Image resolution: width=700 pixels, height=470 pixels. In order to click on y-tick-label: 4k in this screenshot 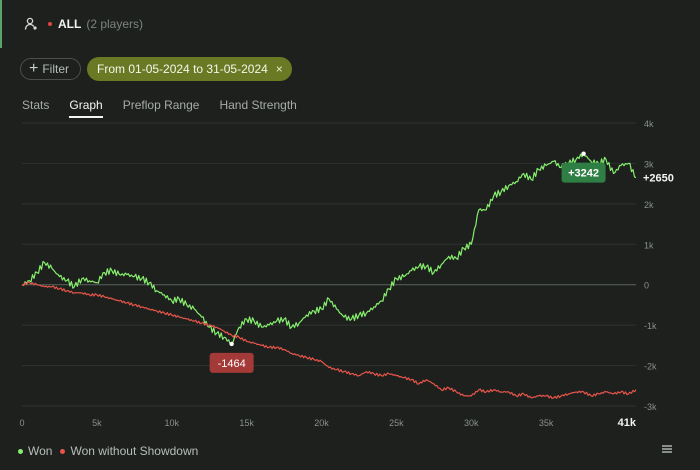, I will do `click(649, 124)`.